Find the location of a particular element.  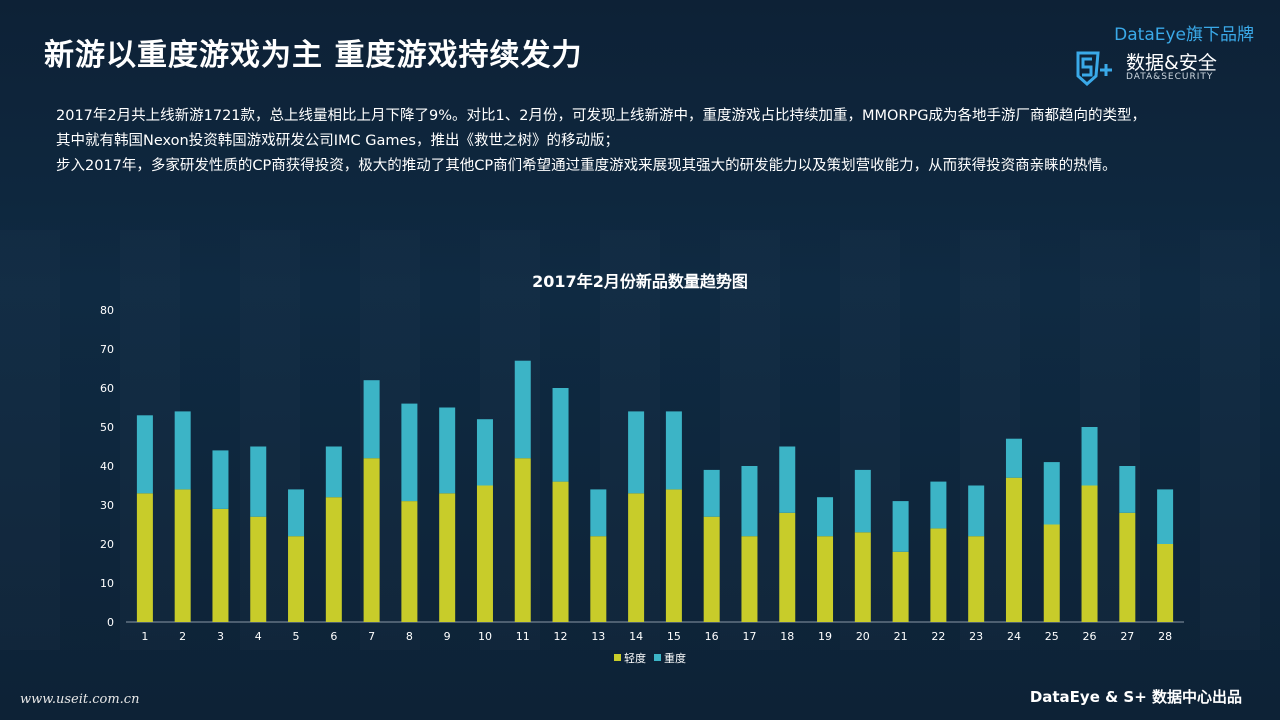

legend-label: 重度 is located at coordinates (675, 658).